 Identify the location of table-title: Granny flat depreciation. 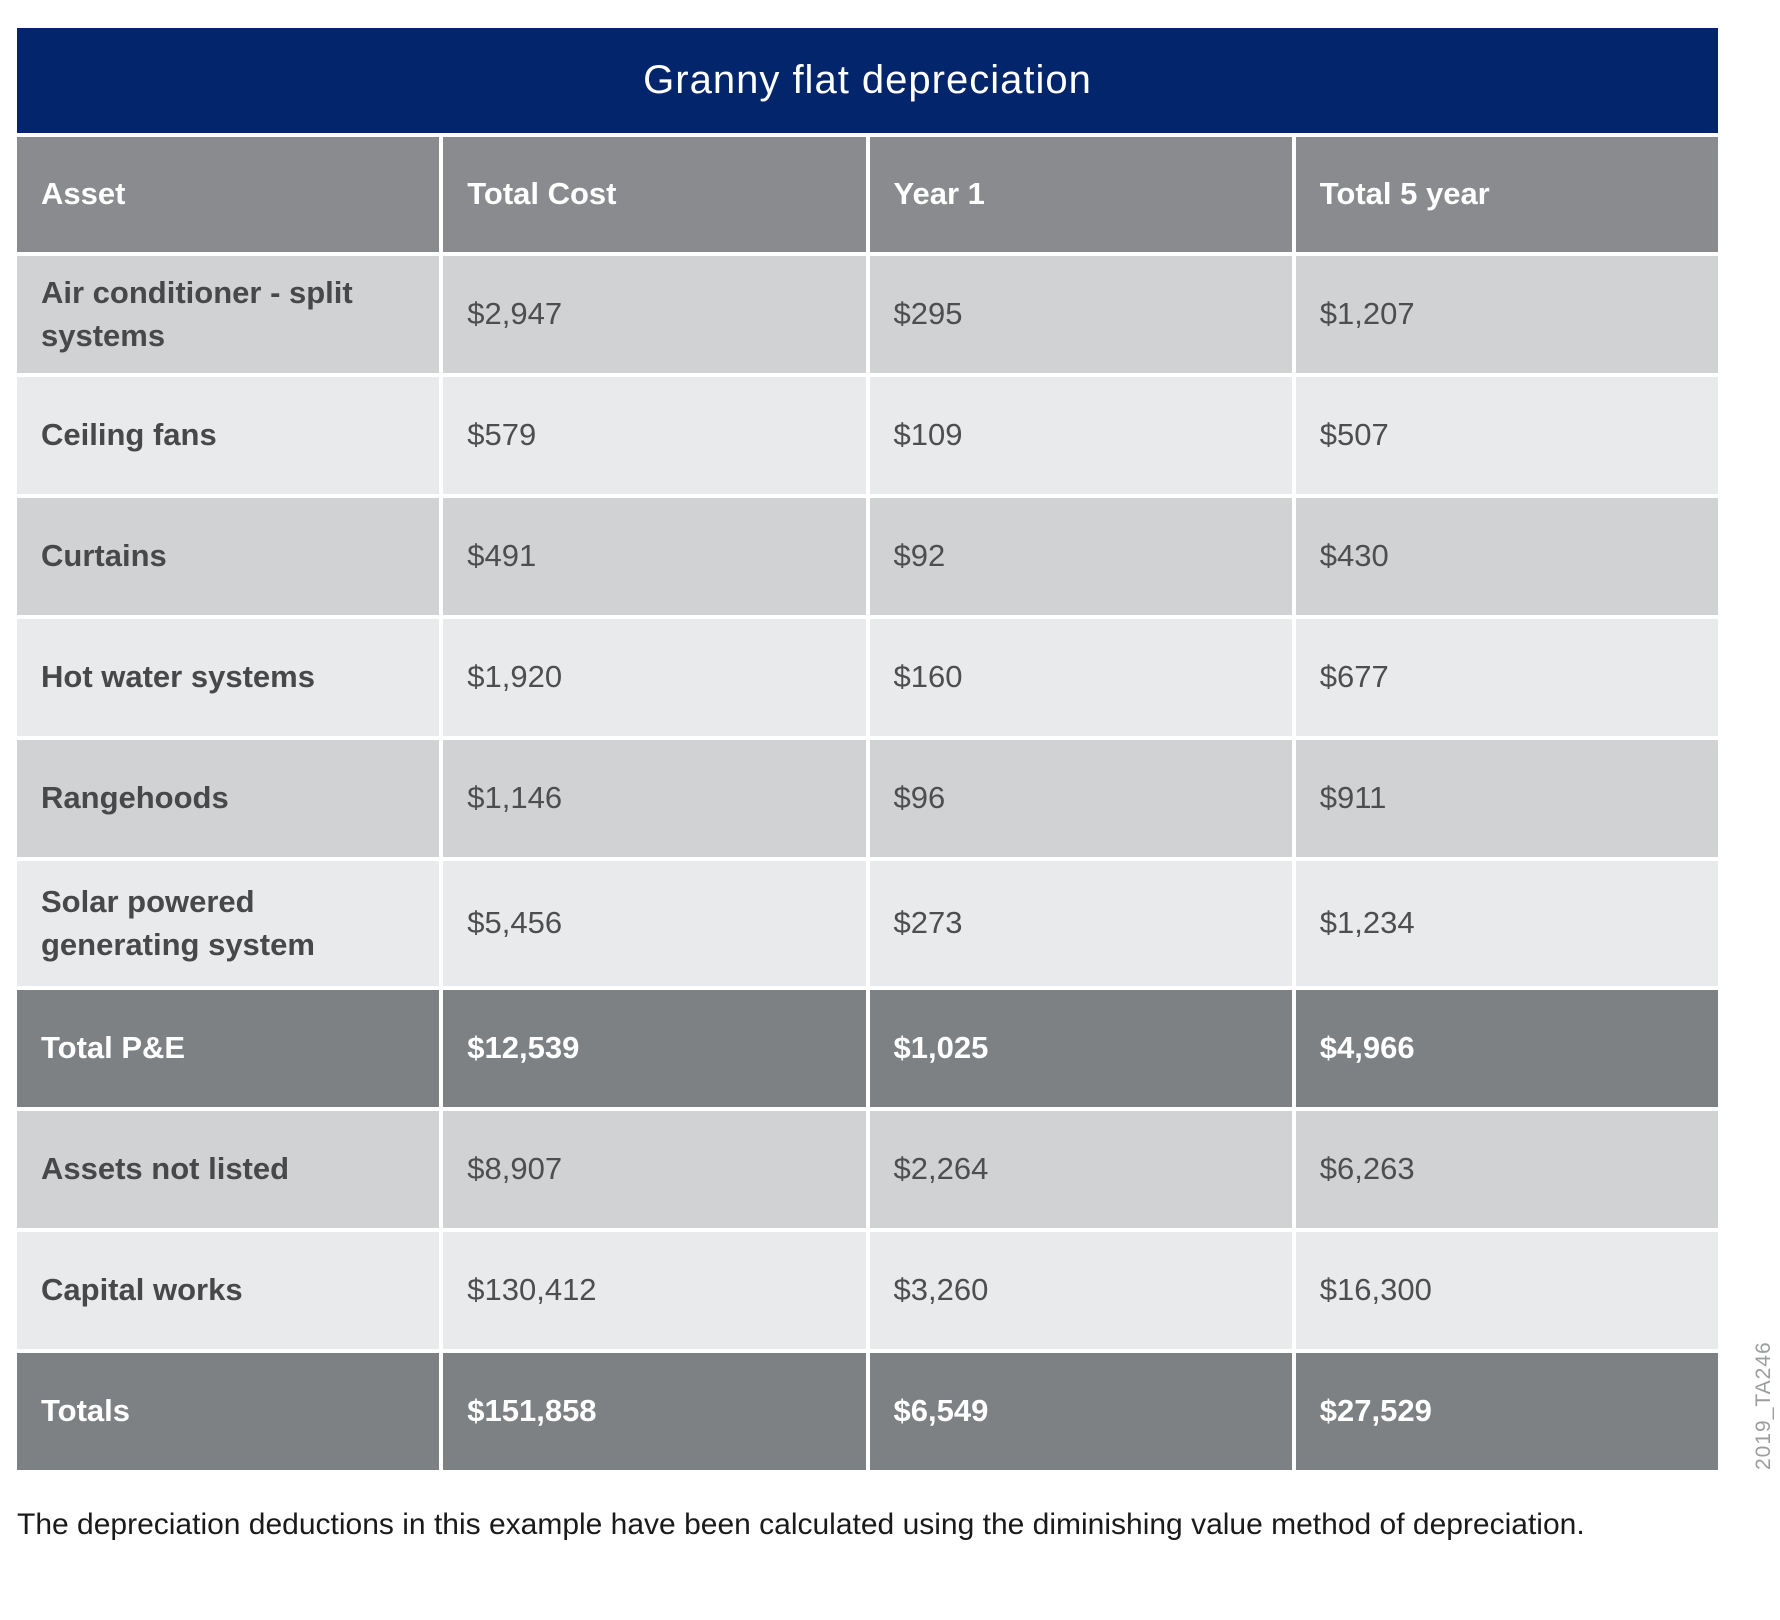
(867, 80).